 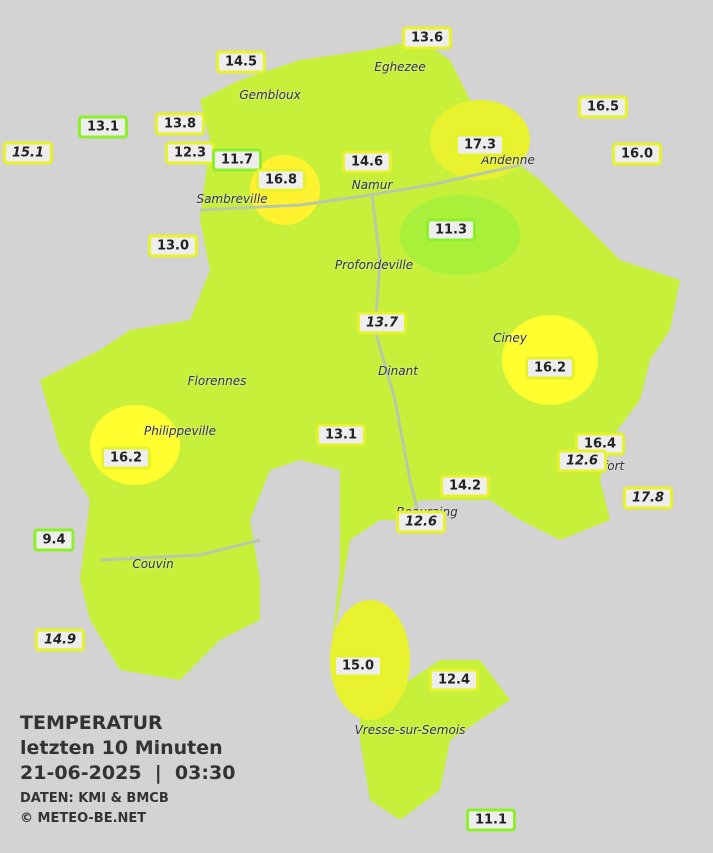 I want to click on town: Namur, so click(x=372, y=185).